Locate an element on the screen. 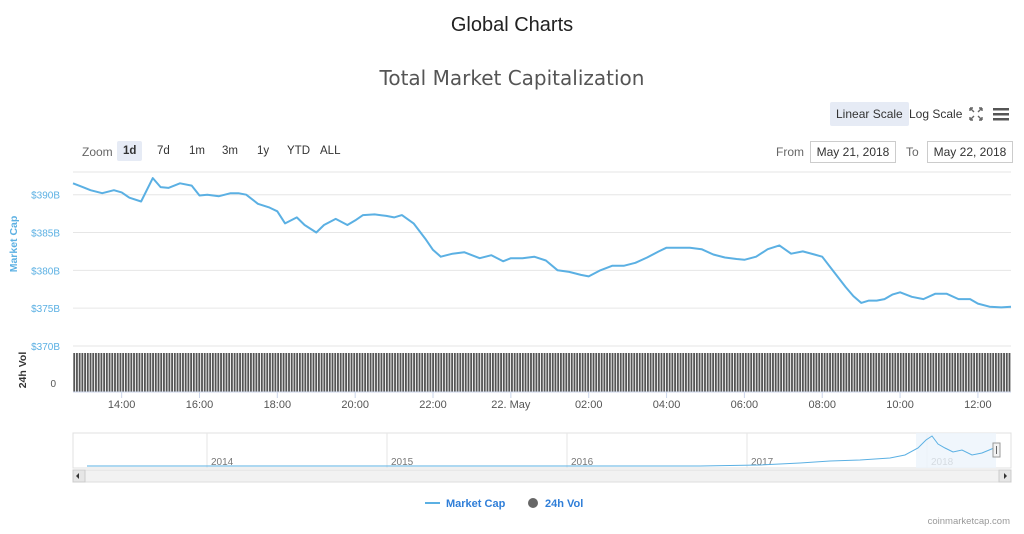 This screenshot has height=534, width=1024. hamburger-menu-icon is located at coordinates (1001, 114).